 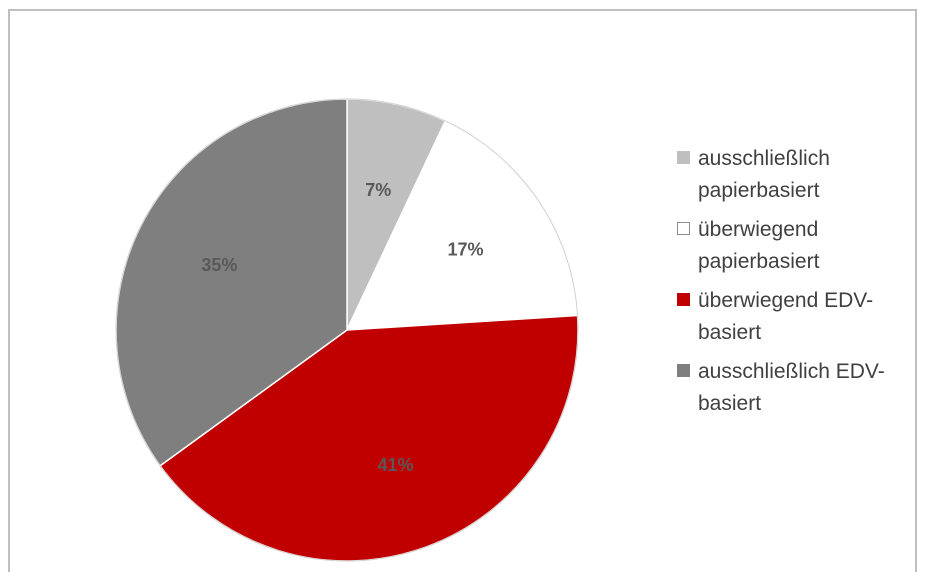 I want to click on legend-label: überwiegend, so click(x=758, y=229).